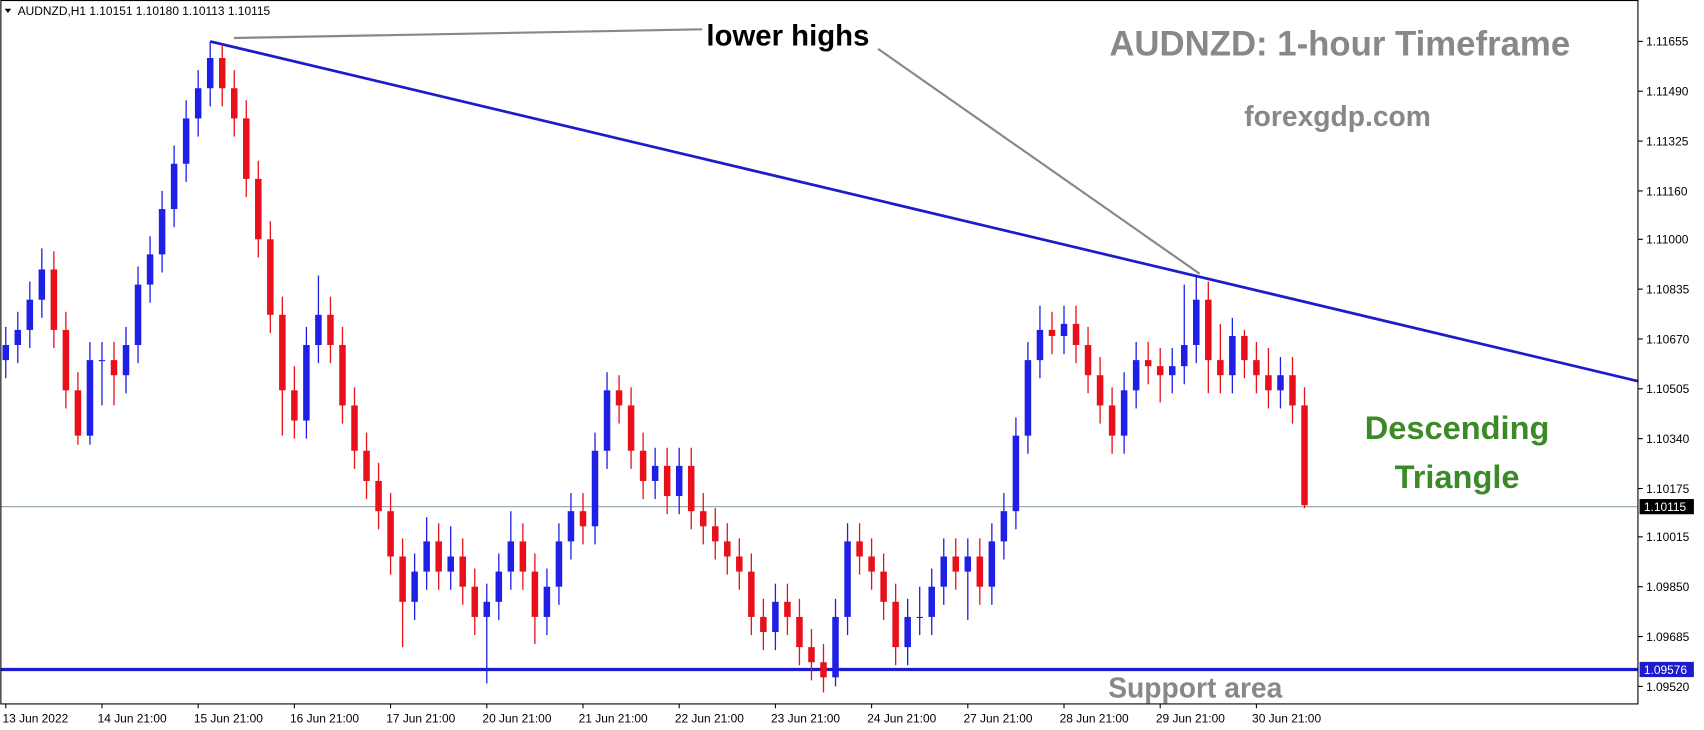 This screenshot has width=1704, height=730. I want to click on x-tick-label: 27 Jun 21:00, so click(997, 718).